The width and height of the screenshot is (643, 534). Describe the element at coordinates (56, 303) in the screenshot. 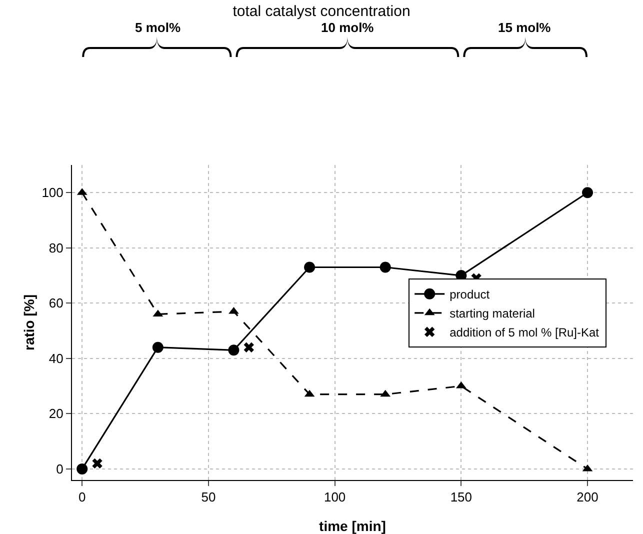

I see `y-tick-label: 60` at that location.